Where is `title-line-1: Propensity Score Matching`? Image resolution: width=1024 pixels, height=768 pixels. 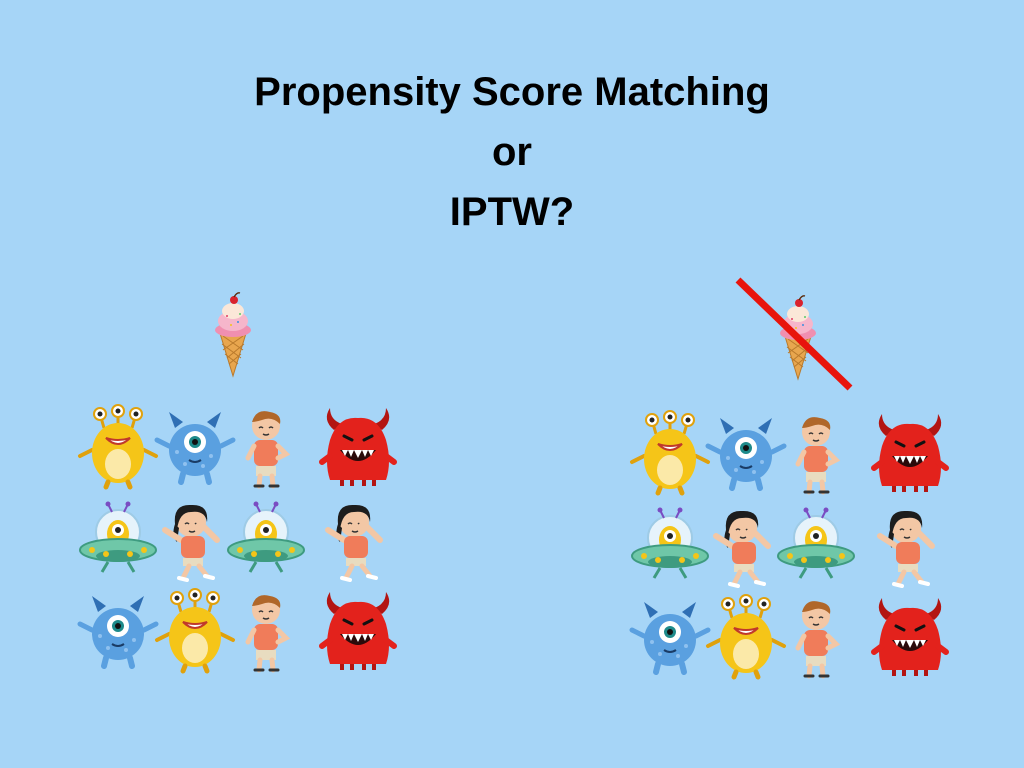 title-line-1: Propensity Score Matching is located at coordinates (512, 92).